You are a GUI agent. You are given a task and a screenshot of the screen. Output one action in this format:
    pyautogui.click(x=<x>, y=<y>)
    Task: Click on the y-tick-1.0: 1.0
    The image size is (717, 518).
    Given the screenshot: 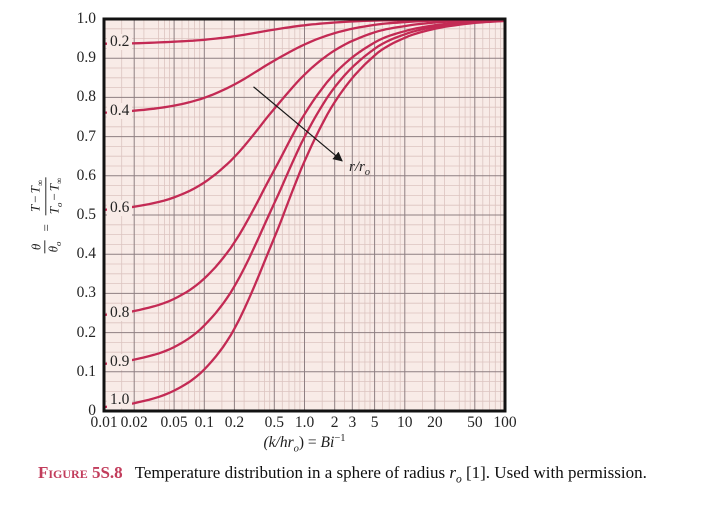 What is the action you would take?
    pyautogui.click(x=86, y=18)
    